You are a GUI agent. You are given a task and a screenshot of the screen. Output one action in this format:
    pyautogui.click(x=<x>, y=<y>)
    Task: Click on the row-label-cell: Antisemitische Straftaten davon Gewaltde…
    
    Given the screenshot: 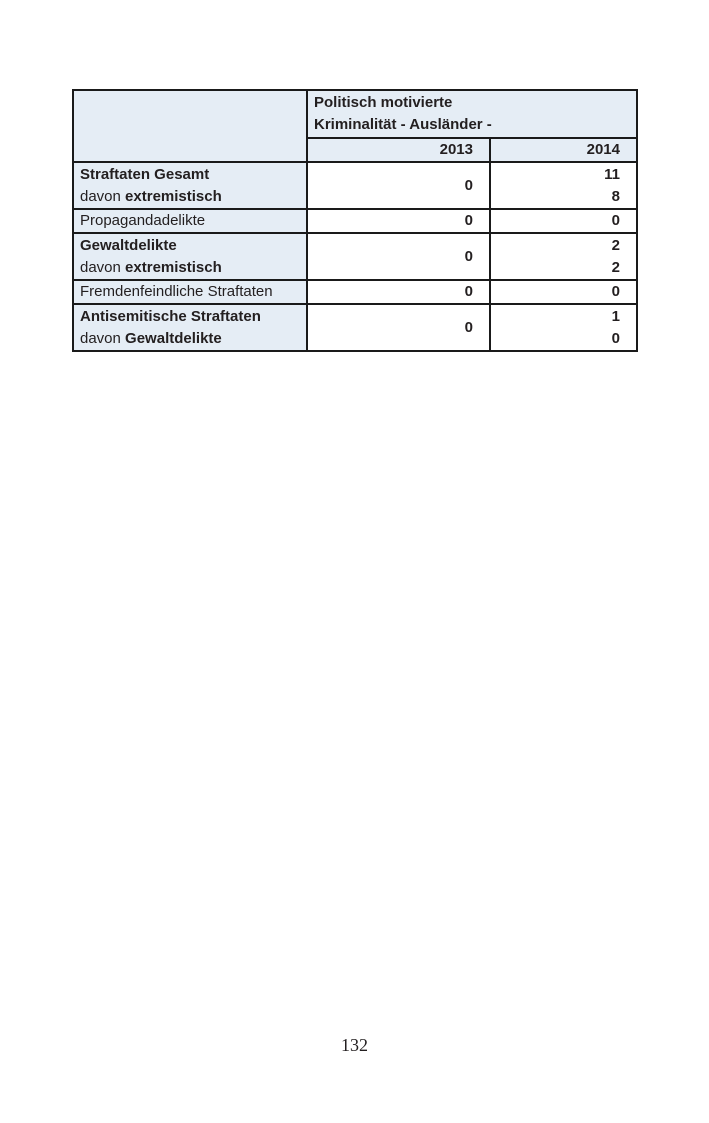 What is the action you would take?
    pyautogui.click(x=190, y=327)
    